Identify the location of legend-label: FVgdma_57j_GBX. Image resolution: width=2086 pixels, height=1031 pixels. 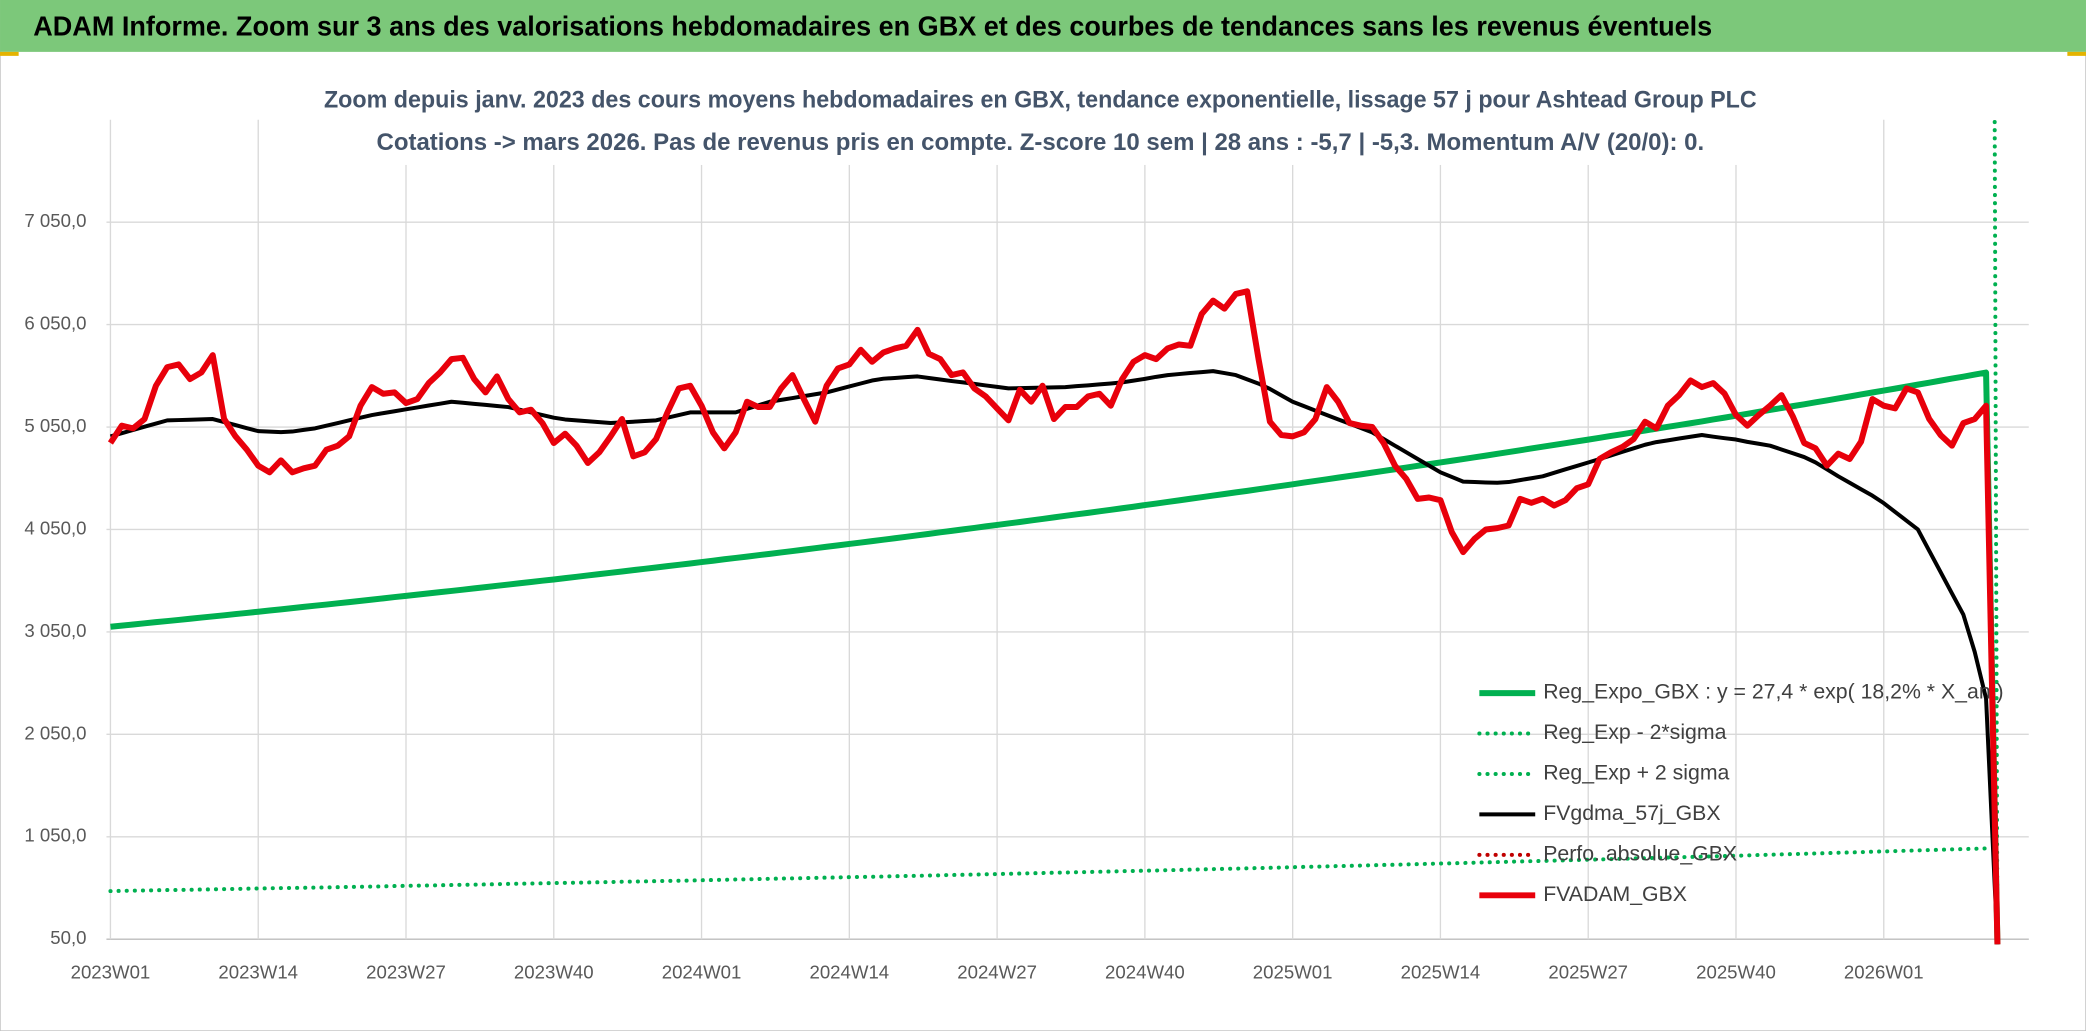
(1631, 813).